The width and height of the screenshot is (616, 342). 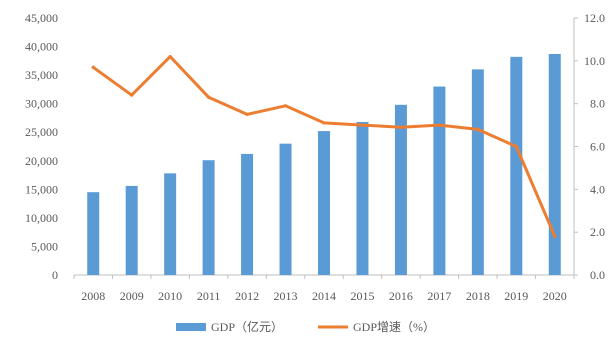 What do you see at coordinates (41, 161) in the screenshot?
I see `left-axis-tick-label: 20,000` at bounding box center [41, 161].